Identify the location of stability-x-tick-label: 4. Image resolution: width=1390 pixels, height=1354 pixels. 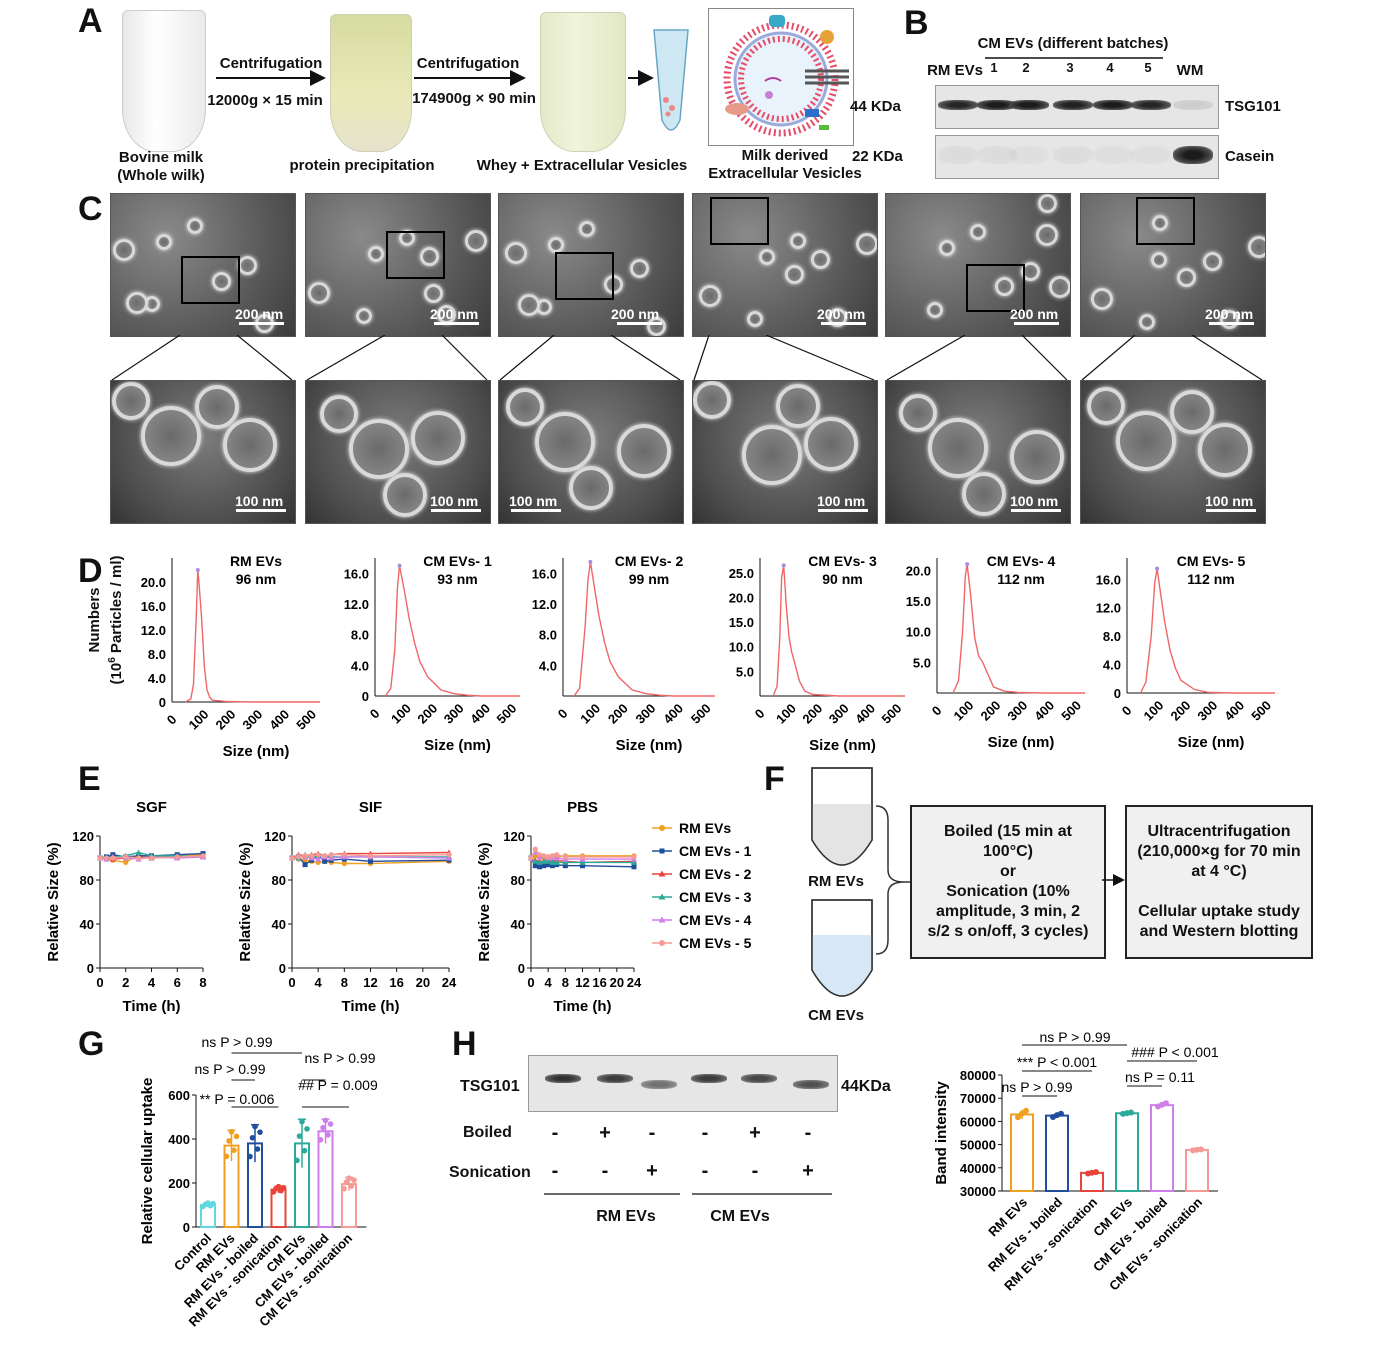
(319, 982).